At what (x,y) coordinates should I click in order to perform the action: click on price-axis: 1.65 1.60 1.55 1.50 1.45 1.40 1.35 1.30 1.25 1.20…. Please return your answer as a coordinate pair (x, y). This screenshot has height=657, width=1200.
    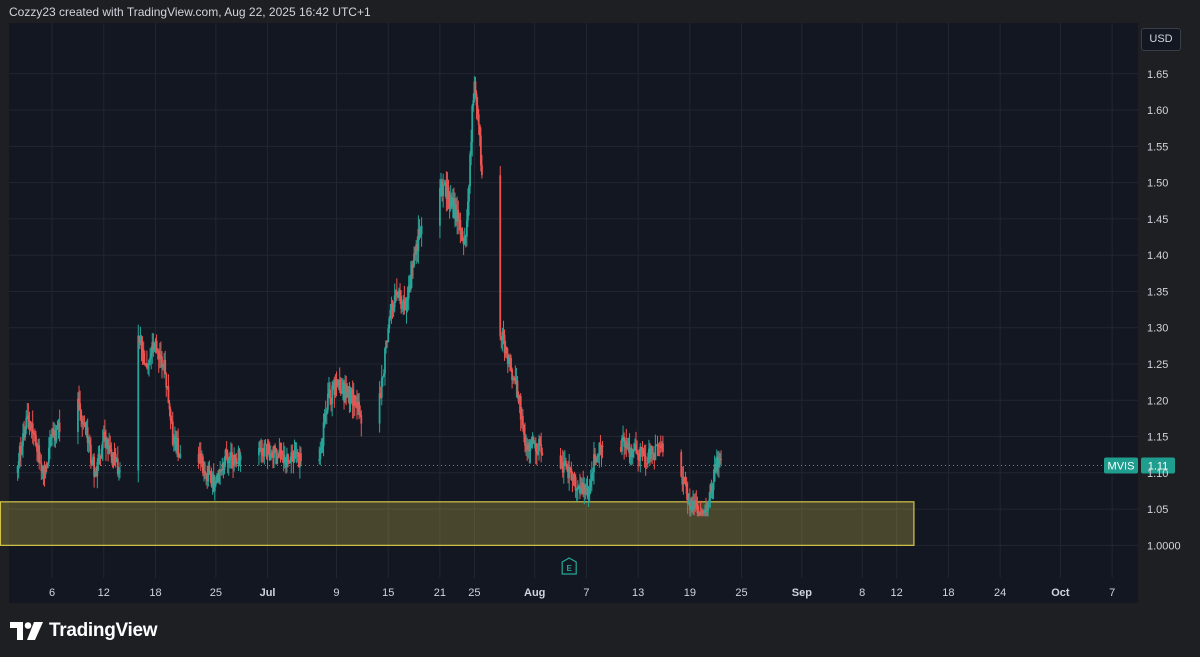
    Looking at the image, I should click on (1164, 311).